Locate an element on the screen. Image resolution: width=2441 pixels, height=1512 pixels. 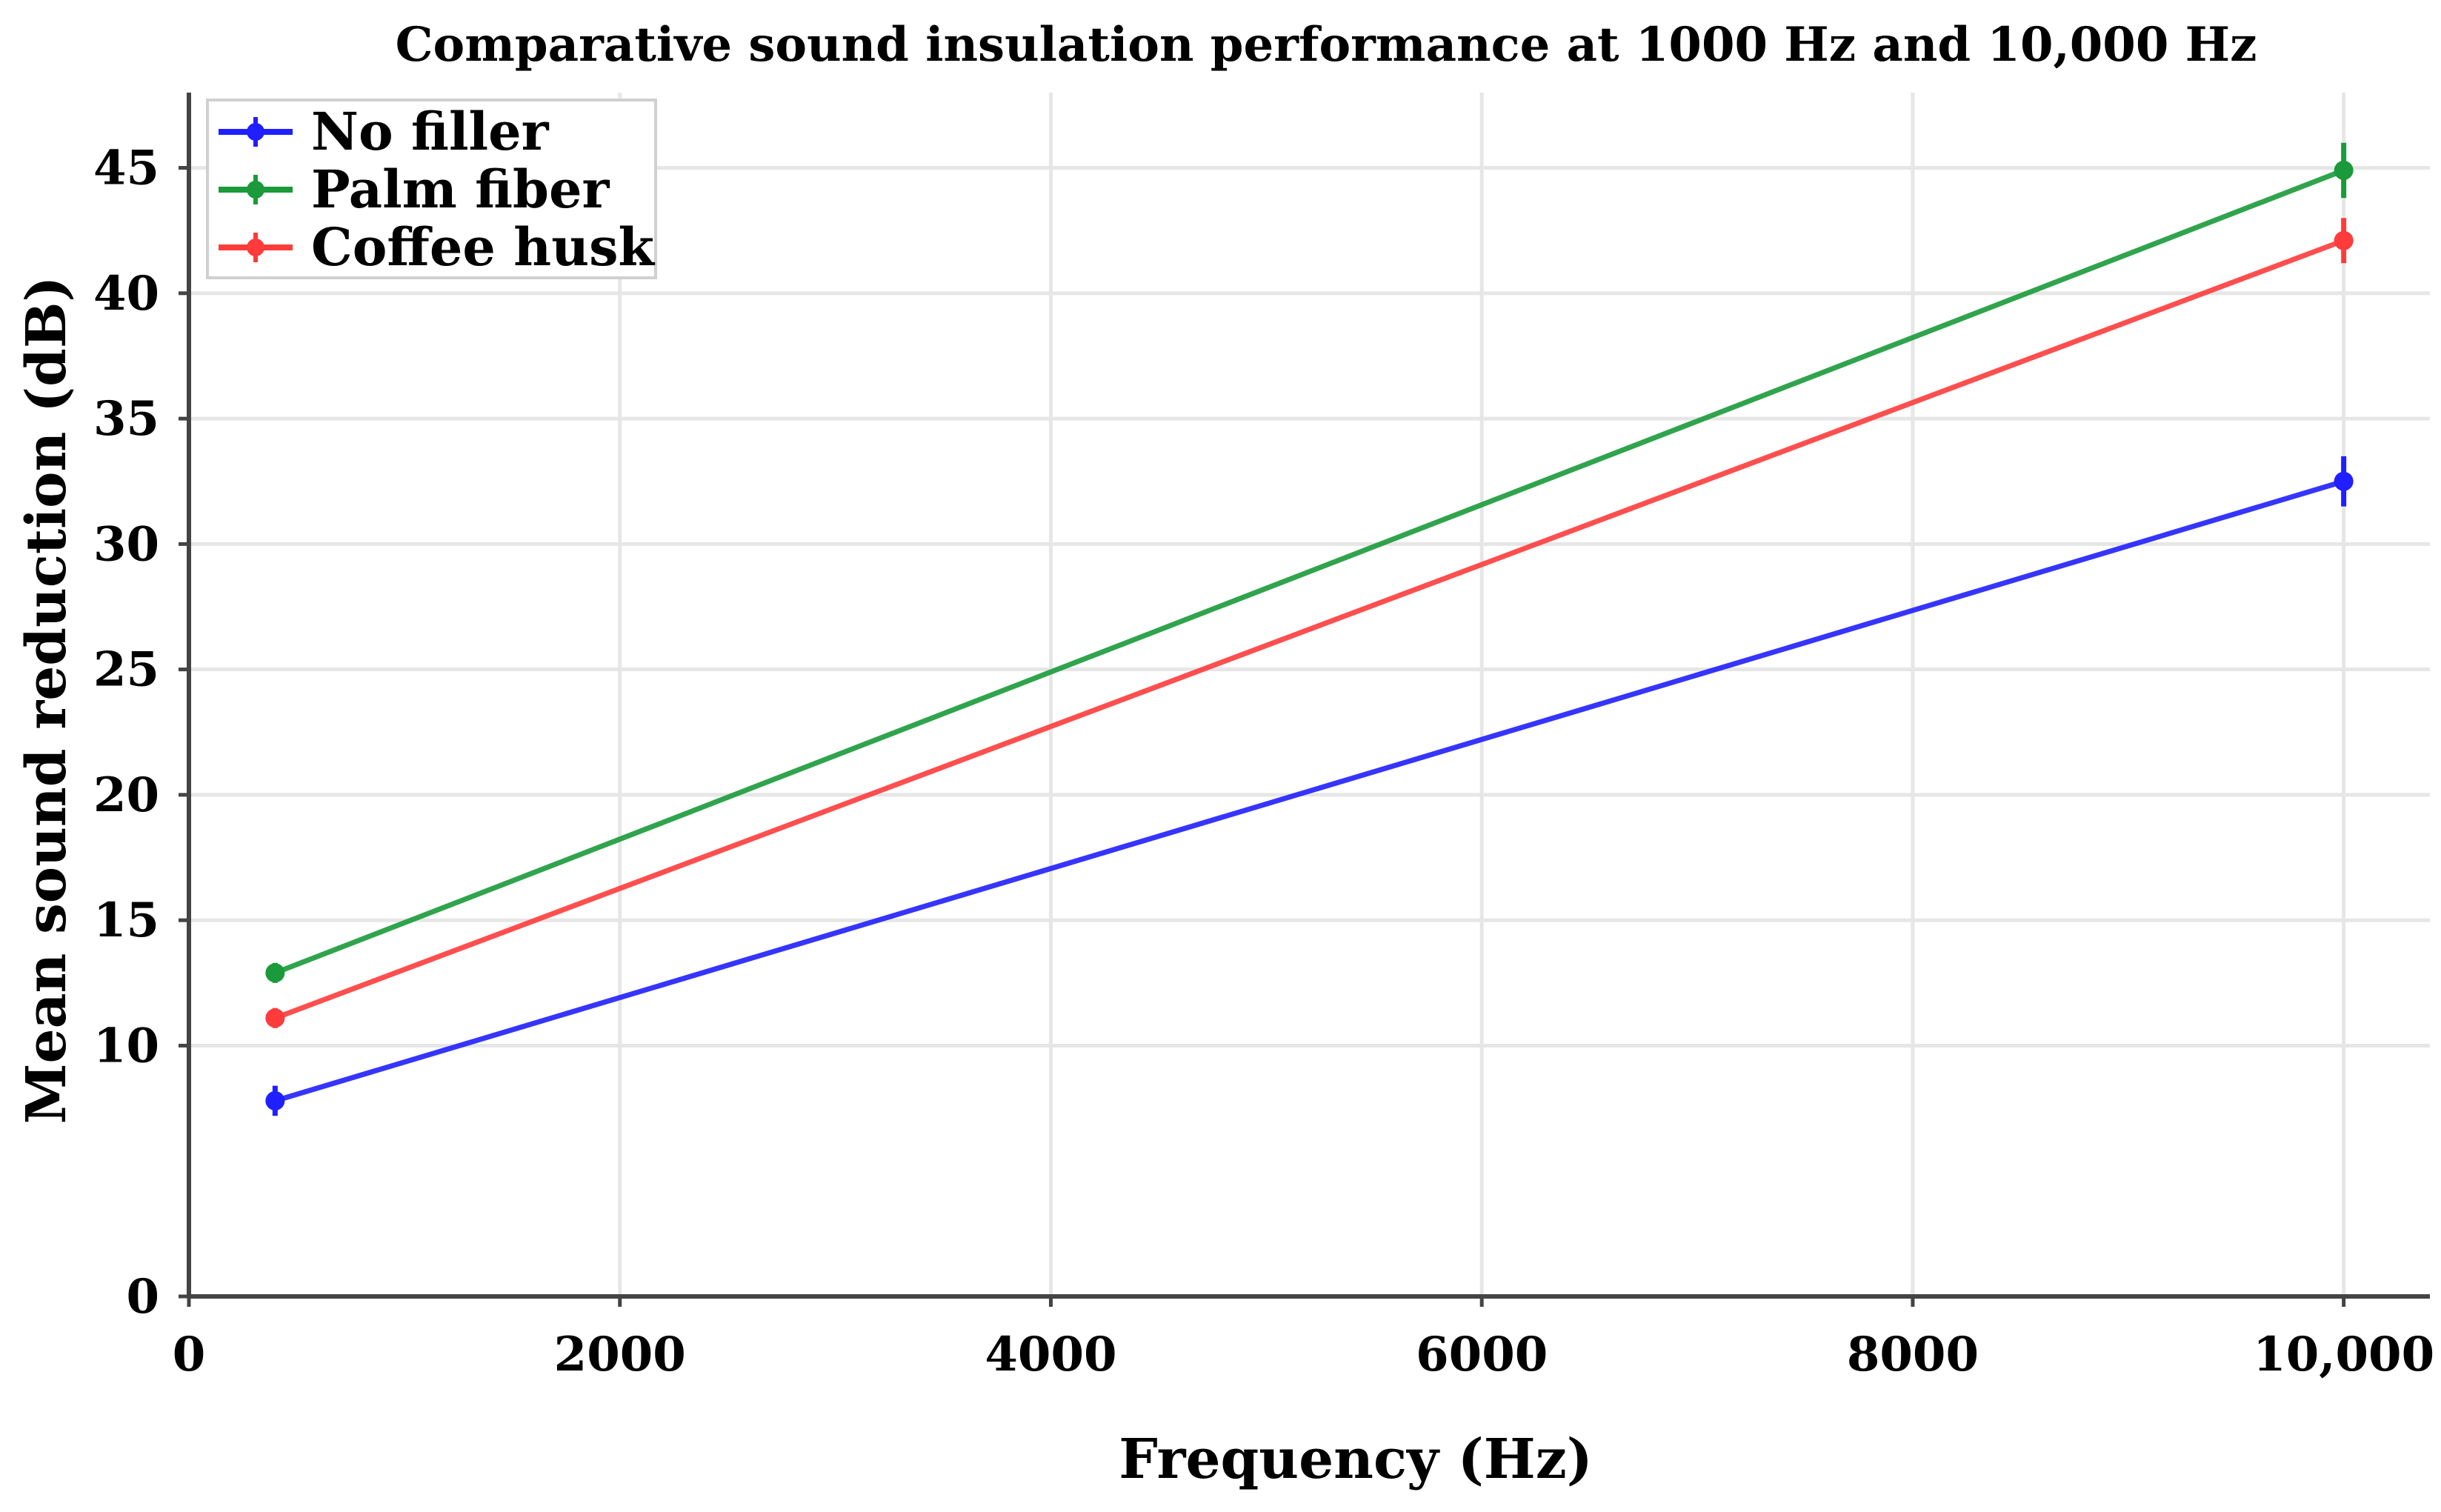
legend-entry-1: Palm fiber is located at coordinates (414, 190).